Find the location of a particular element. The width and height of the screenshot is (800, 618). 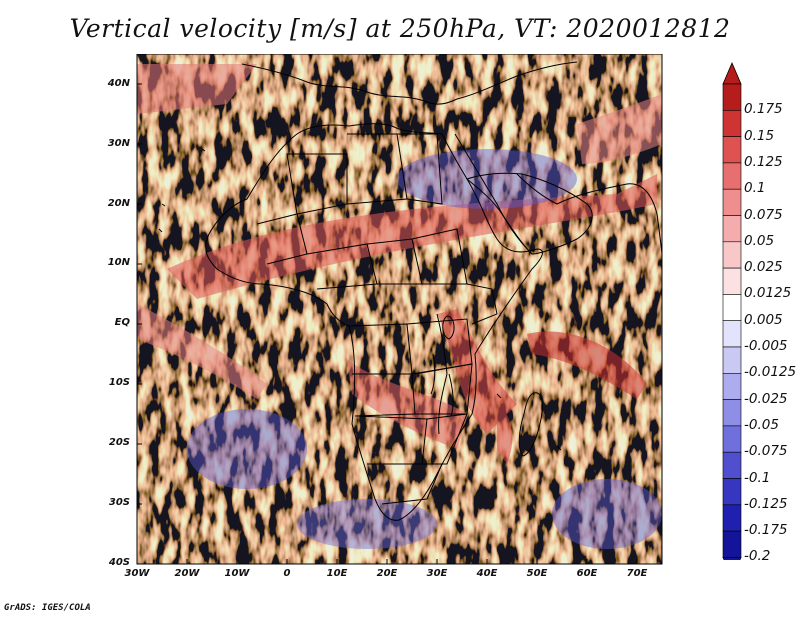

colorbar-max-arrow is located at coordinates (732, 73).